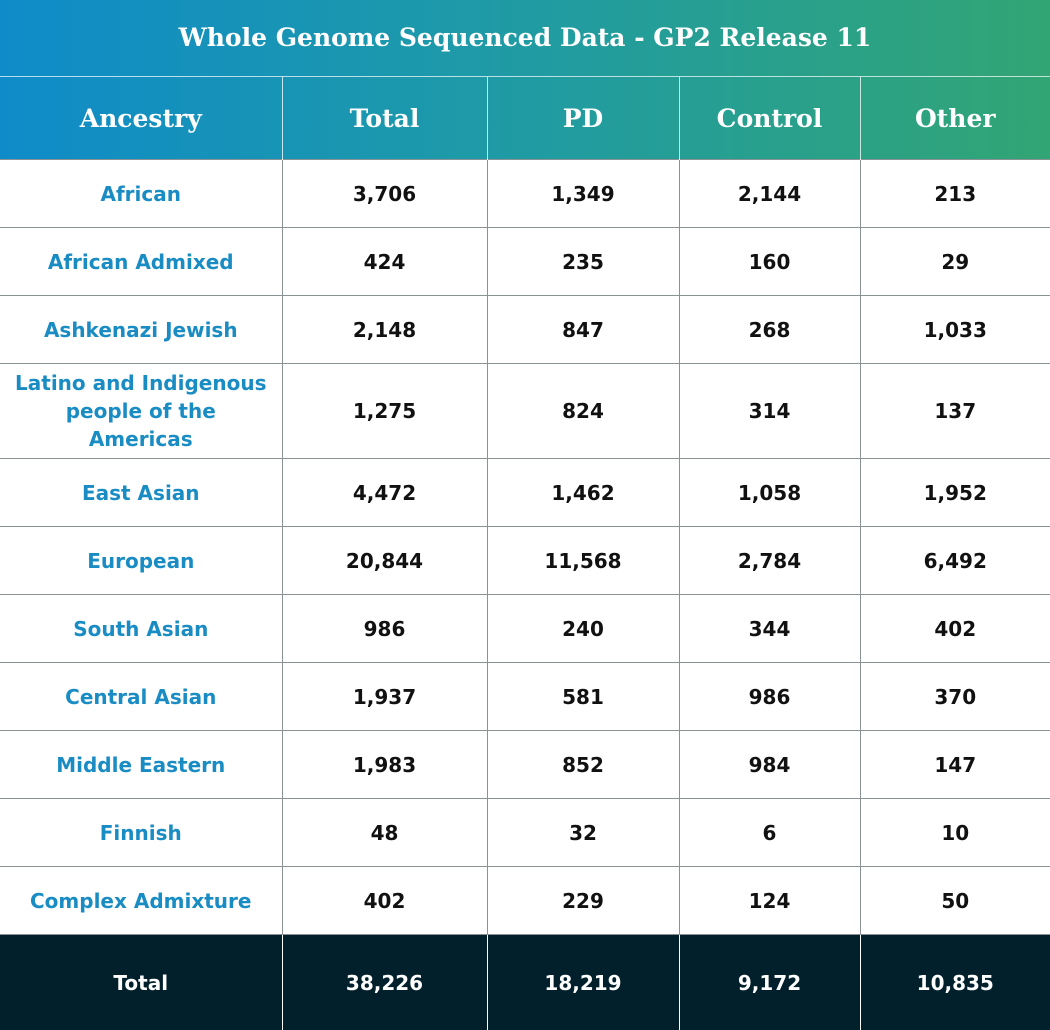 This screenshot has width=1050, height=1030. What do you see at coordinates (954, 764) in the screenshot?
I see `cell-other: 147` at bounding box center [954, 764].